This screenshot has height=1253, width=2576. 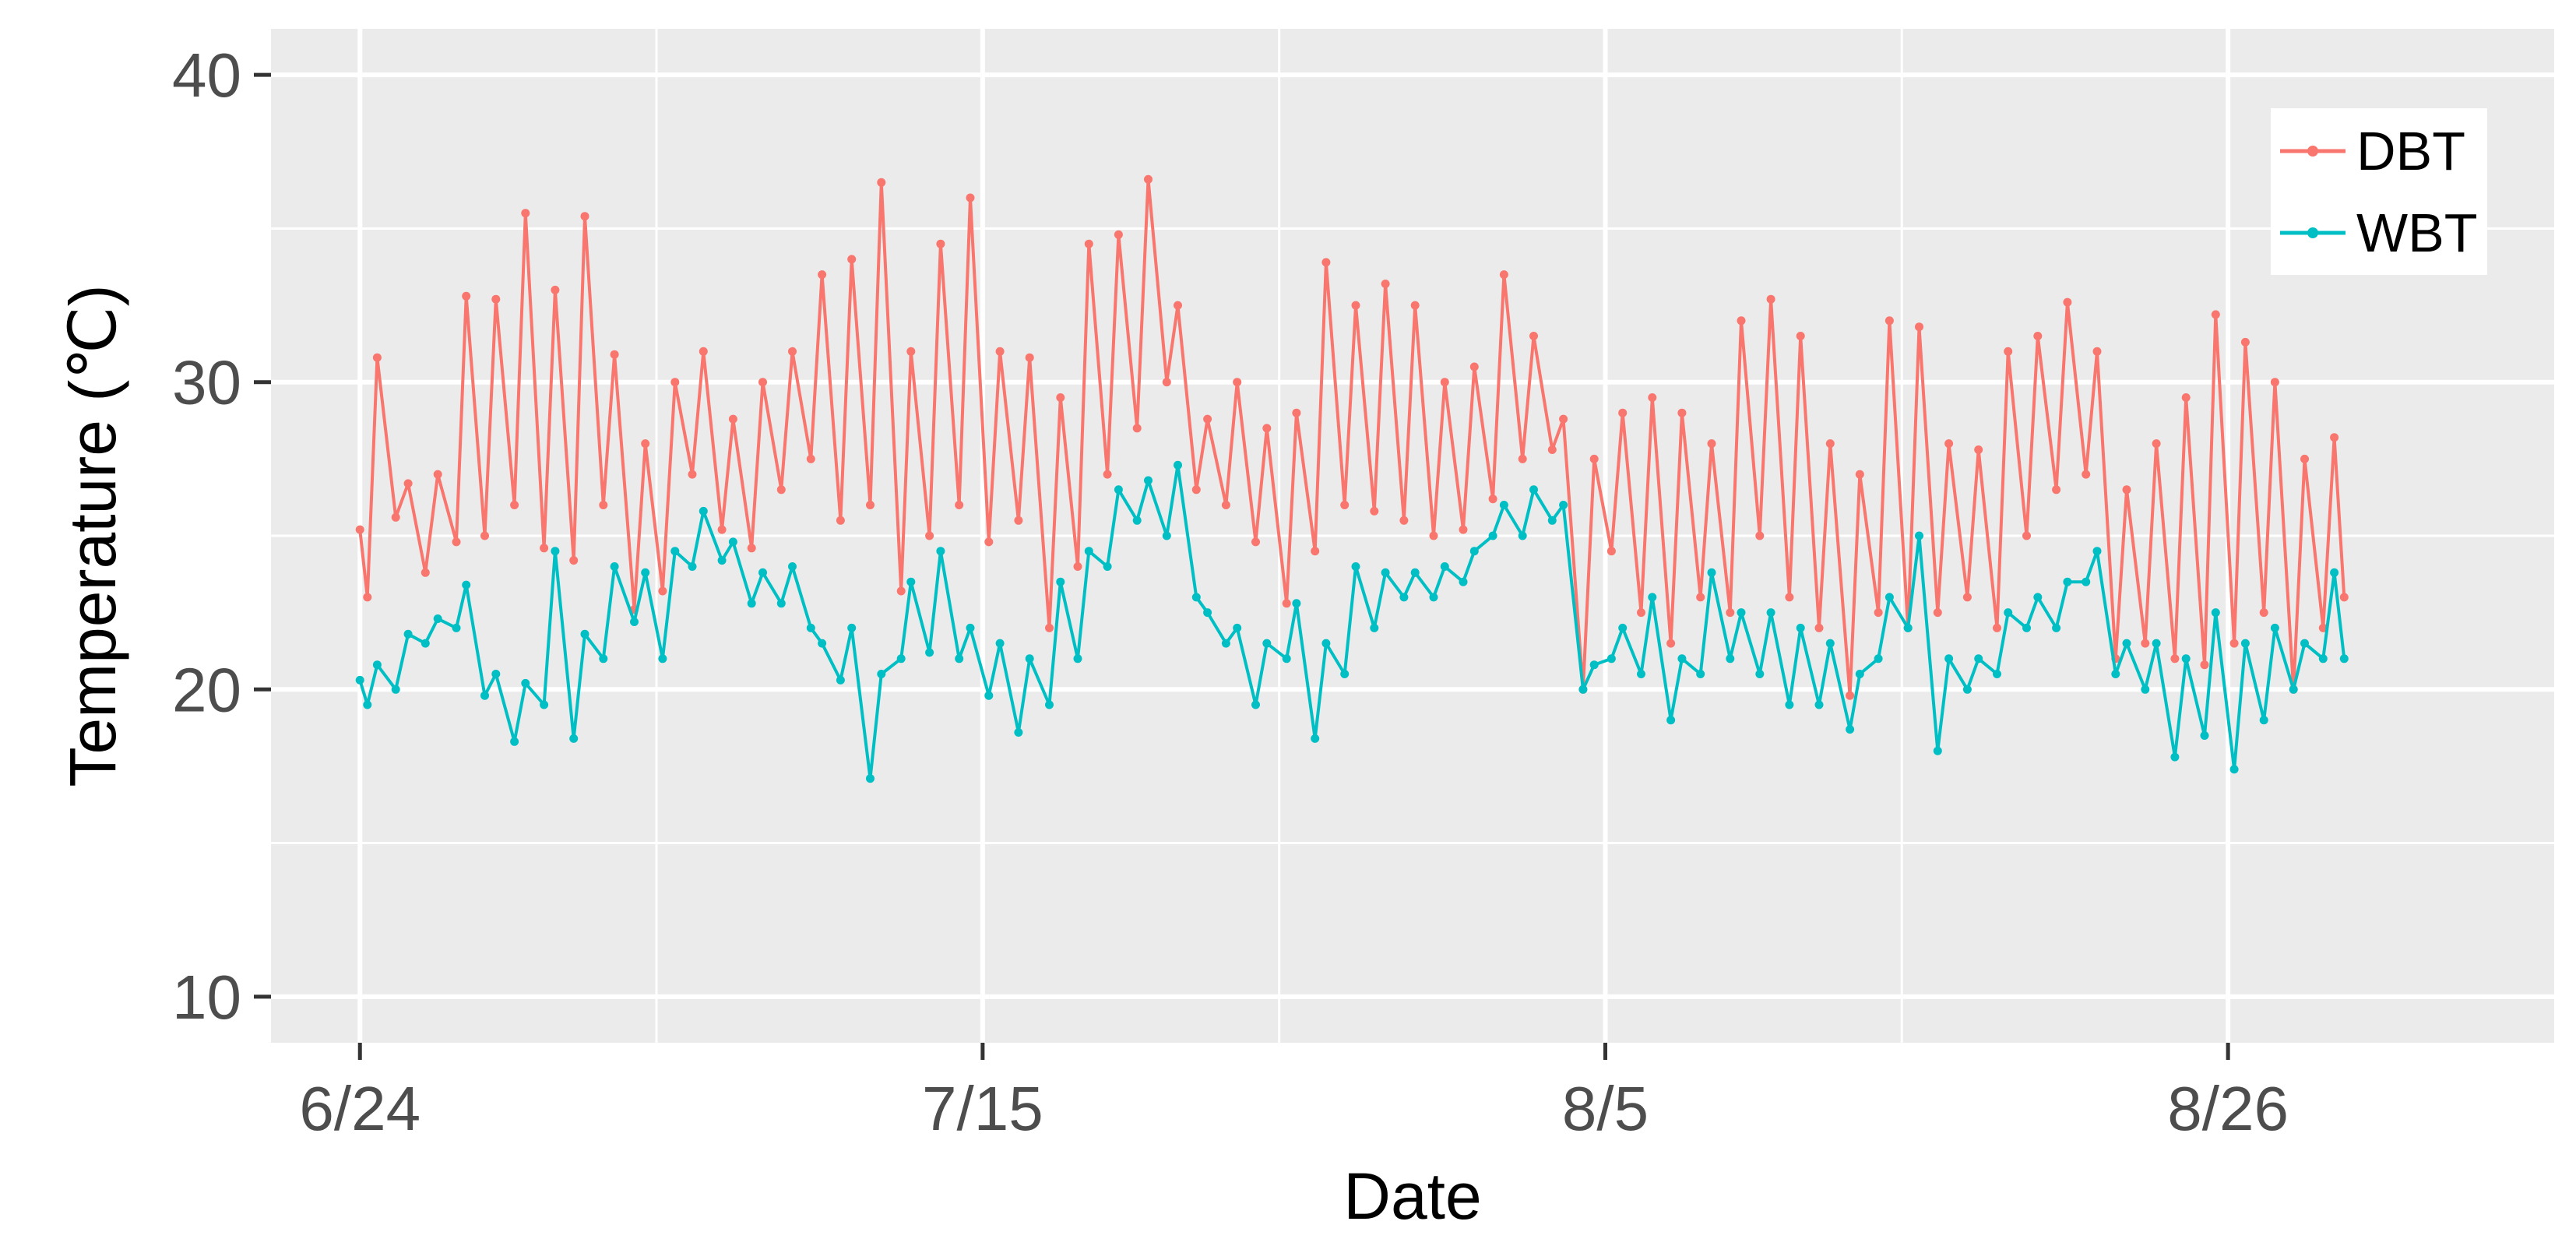 What do you see at coordinates (206, 75) in the screenshot?
I see `y-tick-label: 40` at bounding box center [206, 75].